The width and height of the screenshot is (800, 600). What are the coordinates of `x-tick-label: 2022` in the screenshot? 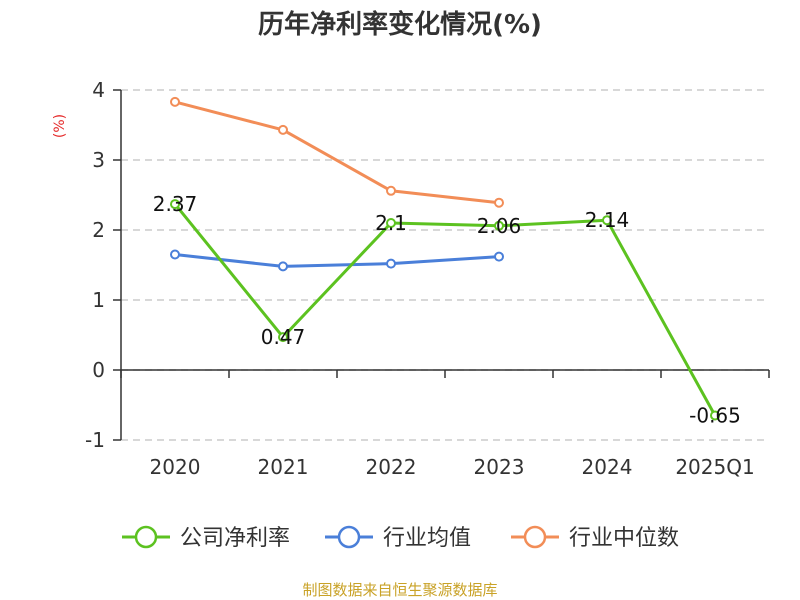 It's located at (391, 467).